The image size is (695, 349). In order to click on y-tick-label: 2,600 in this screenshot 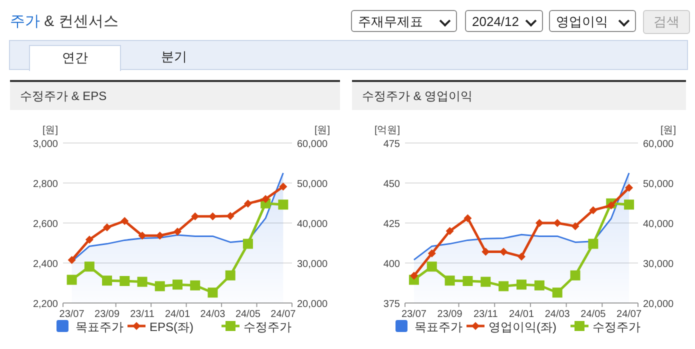, I will do `click(45, 224)`.